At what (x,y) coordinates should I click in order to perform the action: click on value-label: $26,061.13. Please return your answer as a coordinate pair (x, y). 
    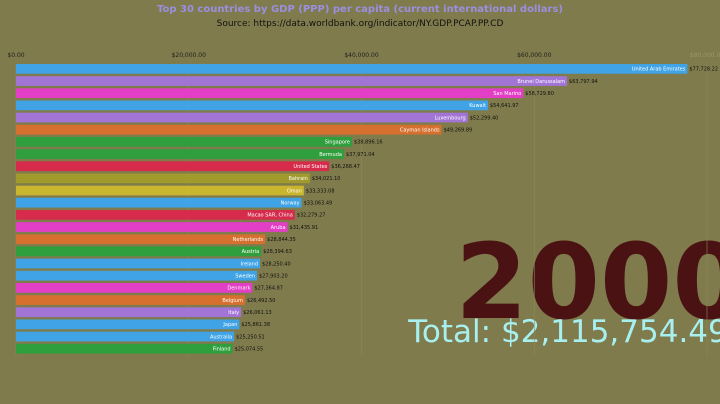
    Looking at the image, I should click on (257, 313).